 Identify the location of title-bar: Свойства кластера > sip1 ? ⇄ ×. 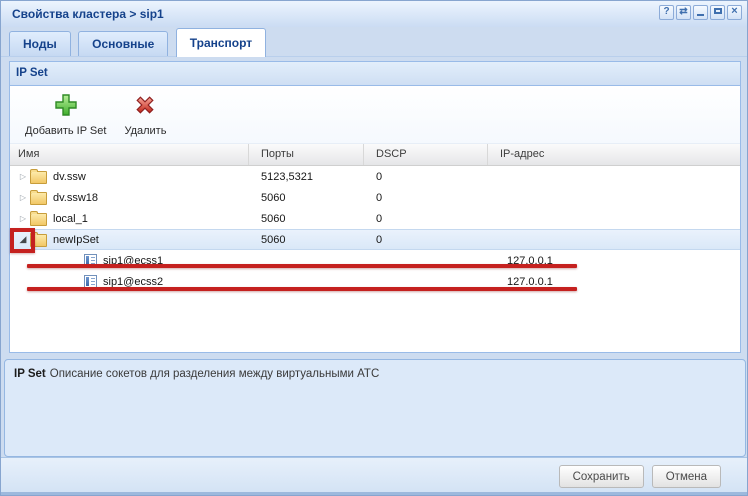
(374, 14).